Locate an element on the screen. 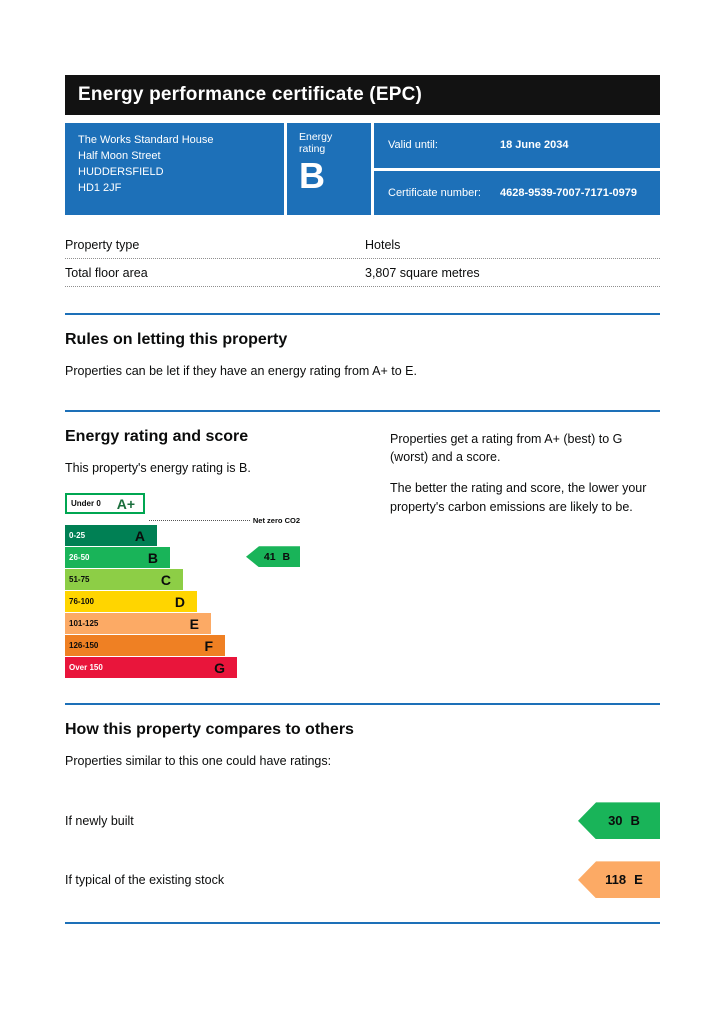 This screenshot has height=1024, width=724. compare-score: 30 is located at coordinates (615, 821).